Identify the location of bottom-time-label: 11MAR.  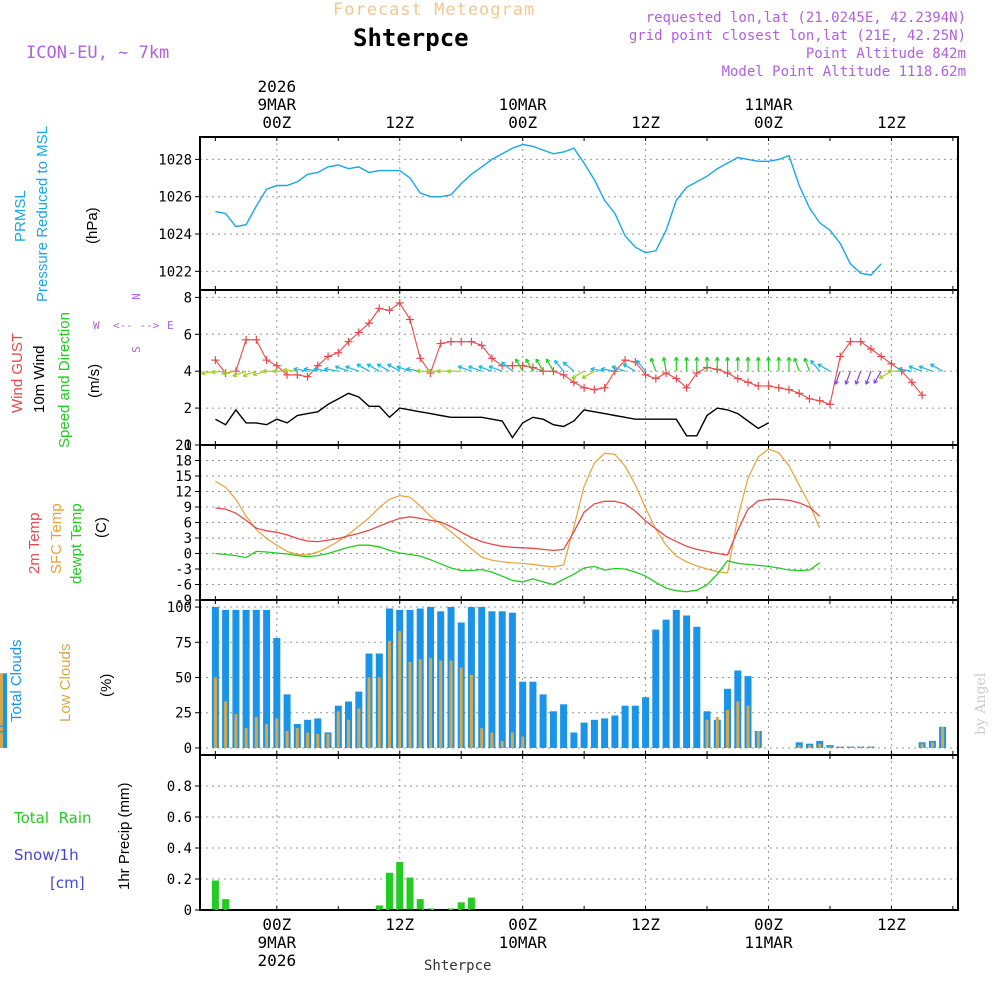
(768, 942).